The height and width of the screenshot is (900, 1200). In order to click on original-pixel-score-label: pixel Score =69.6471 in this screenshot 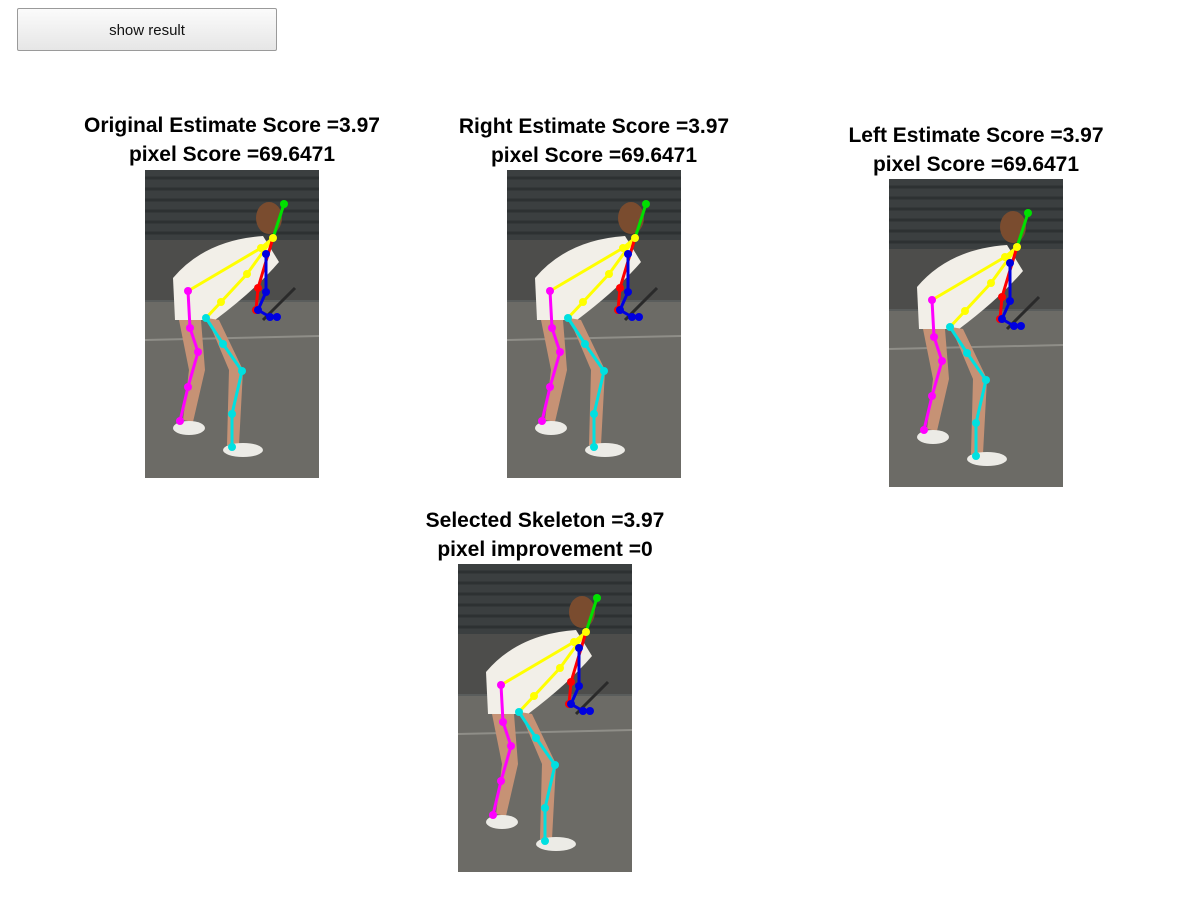, I will do `click(232, 154)`.